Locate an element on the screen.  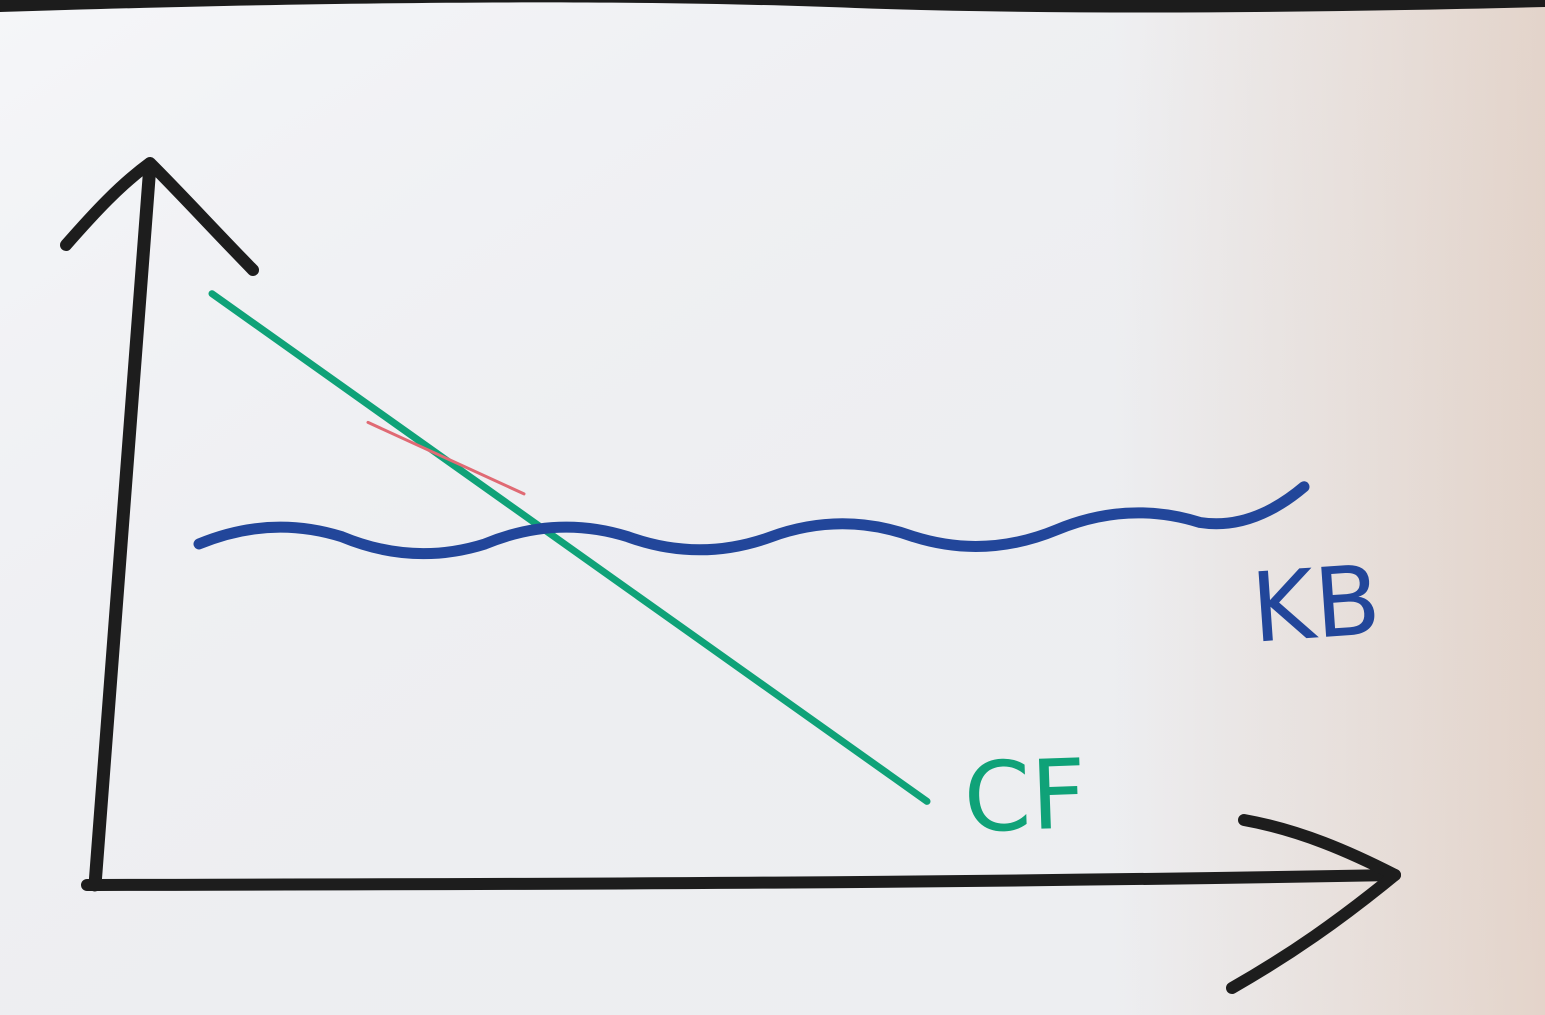
x-axis-line is located at coordinates (741, 880).